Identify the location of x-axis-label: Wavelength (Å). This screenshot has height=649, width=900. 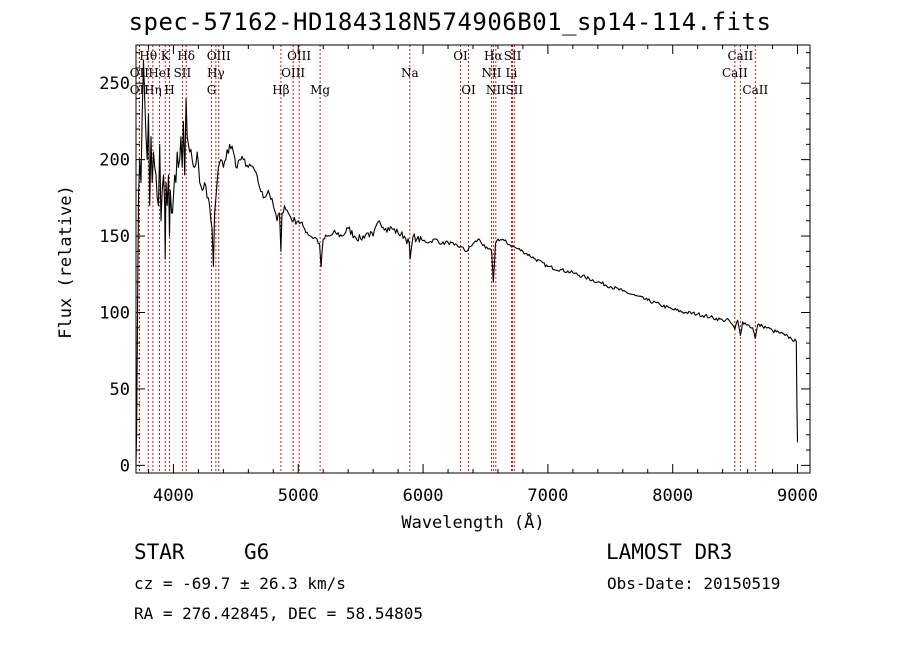
(472, 522).